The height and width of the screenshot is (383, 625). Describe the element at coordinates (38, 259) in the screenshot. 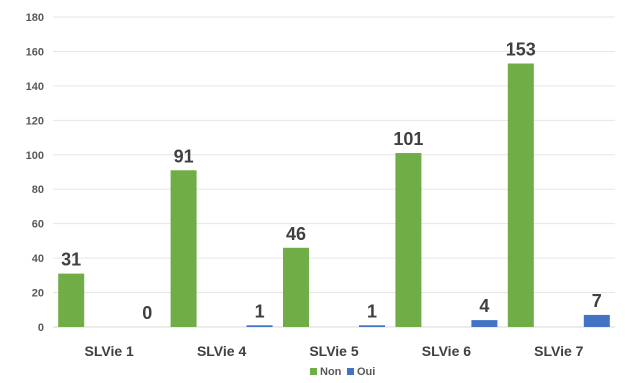

I see `y-tick-label: 40` at that location.